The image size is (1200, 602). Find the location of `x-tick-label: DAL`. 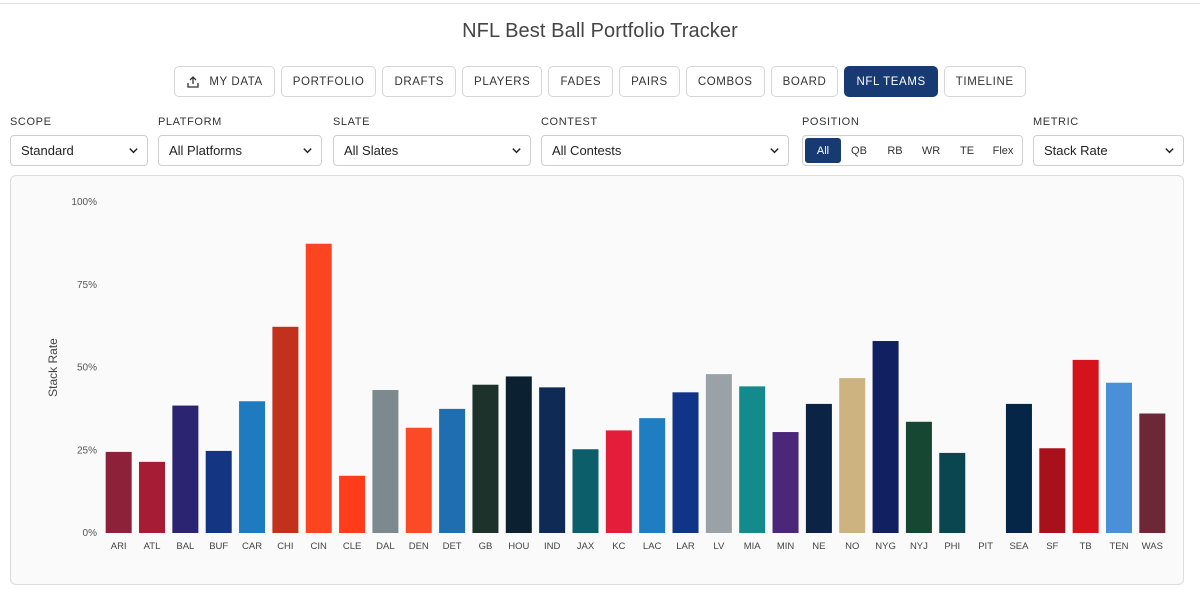

x-tick-label: DAL is located at coordinates (385, 546).